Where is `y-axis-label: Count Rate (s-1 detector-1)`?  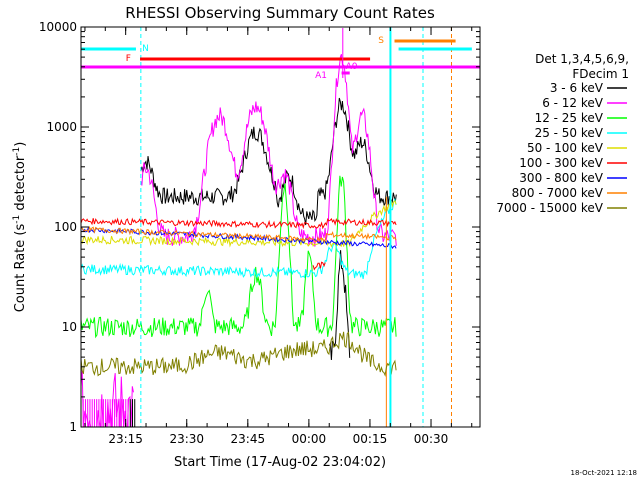 y-axis-label: Count Rate (s-1 detector-1) is located at coordinates (20, 227).